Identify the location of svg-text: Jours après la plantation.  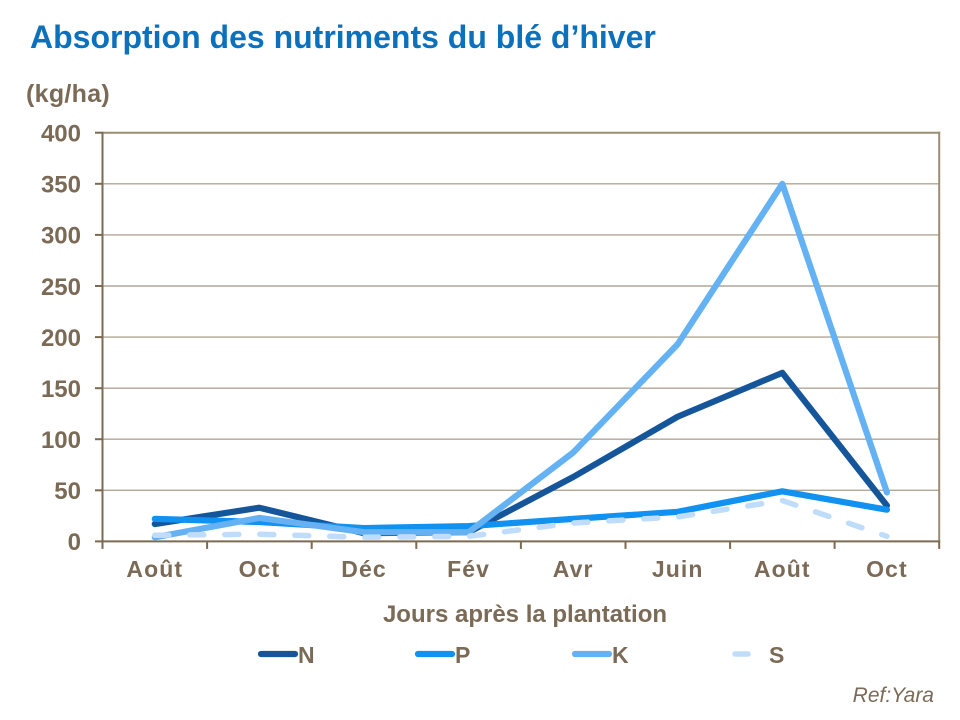
(525, 614).